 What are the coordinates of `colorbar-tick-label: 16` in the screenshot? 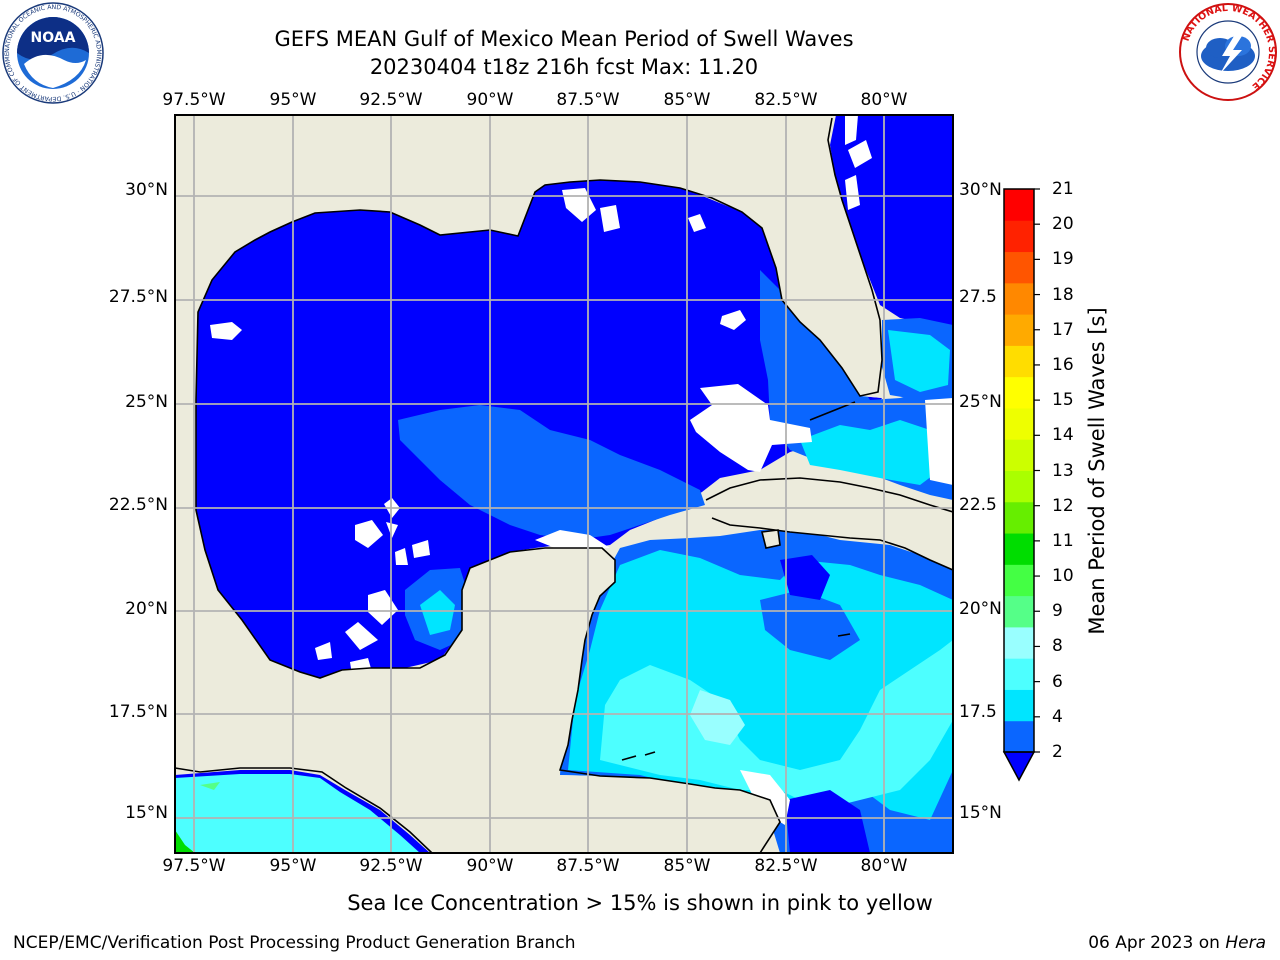 It's located at (1063, 364).